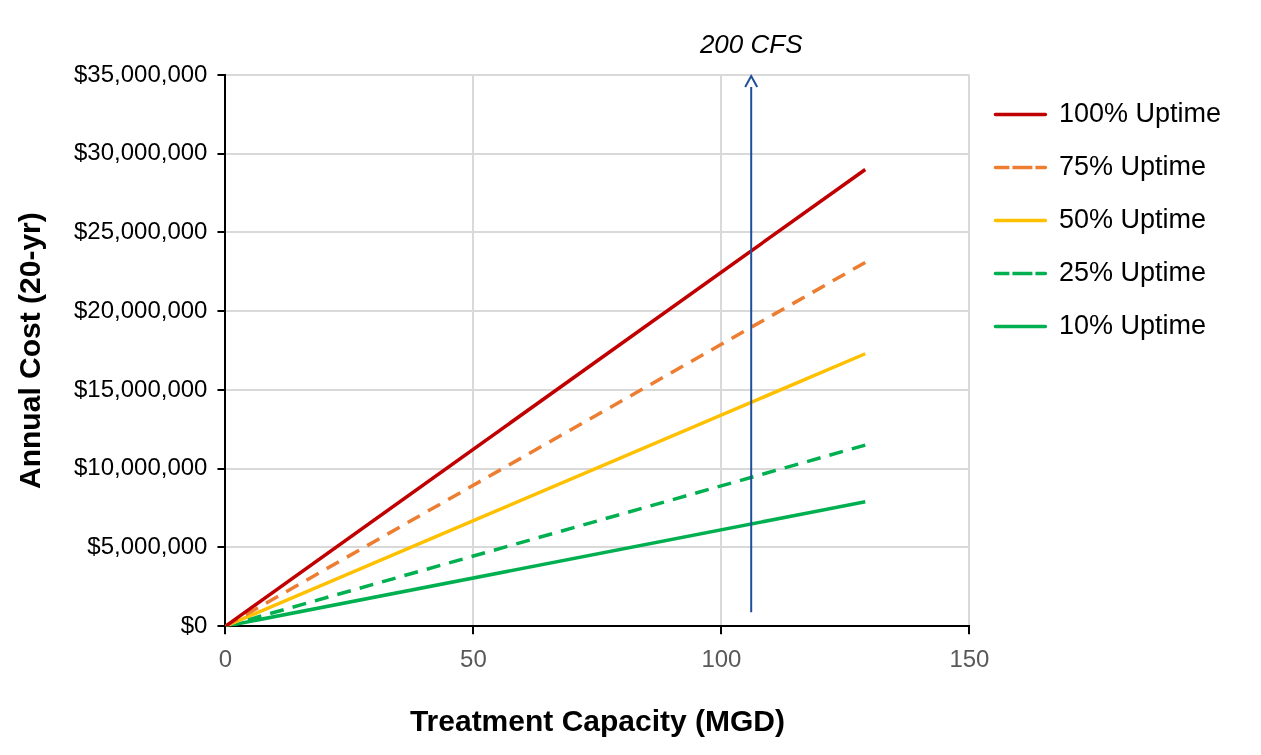 This screenshot has height=755, width=1261. Describe the element at coordinates (141, 388) in the screenshot. I see `y-tick-label: $15,000,000` at that location.